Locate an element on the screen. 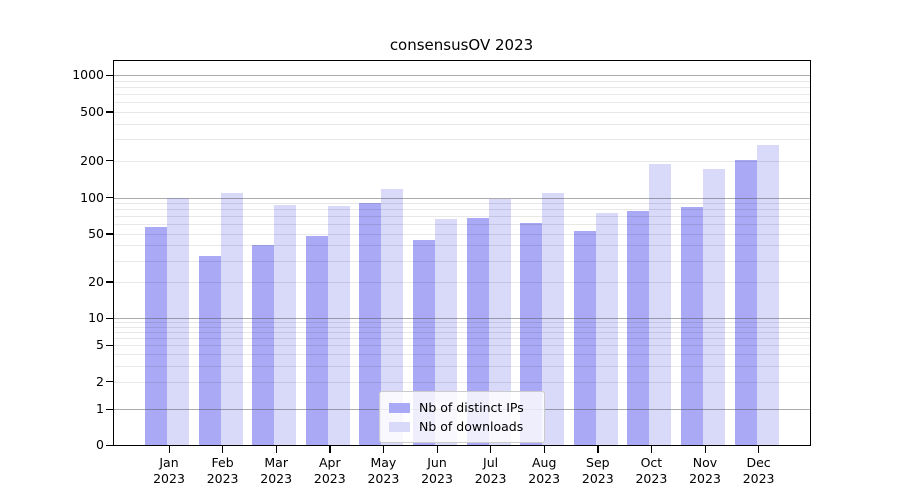  y-tick-label: 500 is located at coordinates (92, 111).